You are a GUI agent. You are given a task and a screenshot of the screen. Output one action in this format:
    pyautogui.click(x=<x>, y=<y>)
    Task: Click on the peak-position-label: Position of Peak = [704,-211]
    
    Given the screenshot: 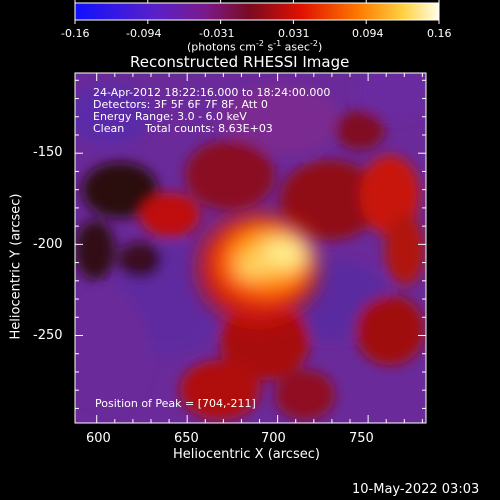 What is the action you would take?
    pyautogui.click(x=175, y=403)
    